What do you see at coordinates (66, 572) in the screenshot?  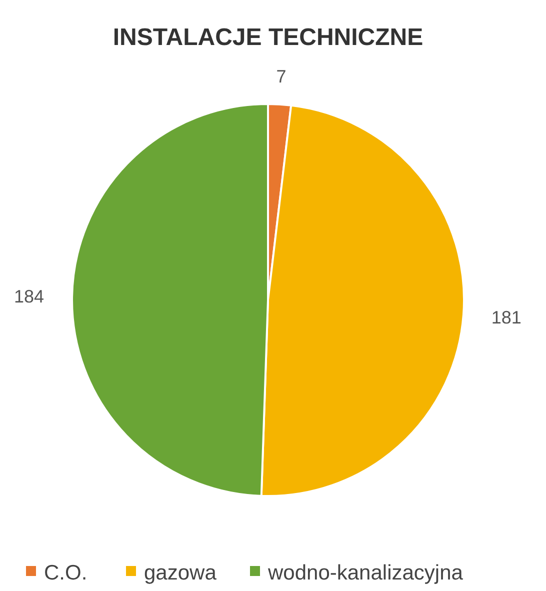 I see `legend-label: C.O.` at bounding box center [66, 572].